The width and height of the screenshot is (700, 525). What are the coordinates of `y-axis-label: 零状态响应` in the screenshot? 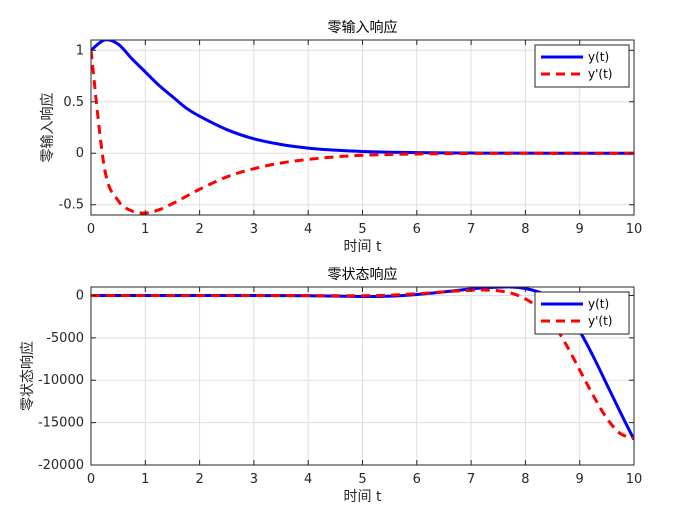 It's located at (27, 376).